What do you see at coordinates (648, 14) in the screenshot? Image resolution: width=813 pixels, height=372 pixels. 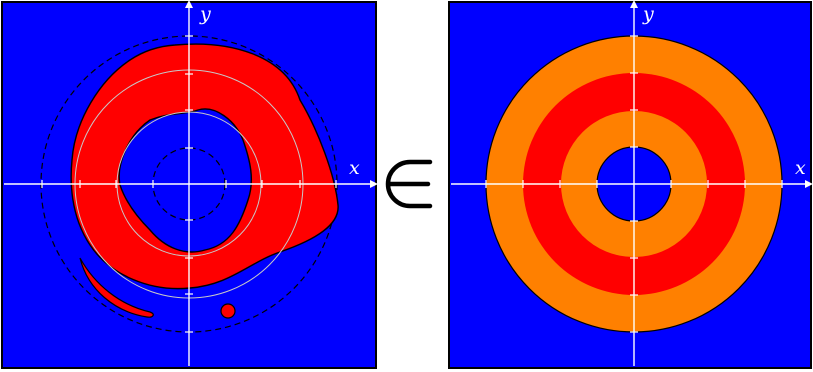 I see `right-y-axis-label: y` at bounding box center [648, 14].